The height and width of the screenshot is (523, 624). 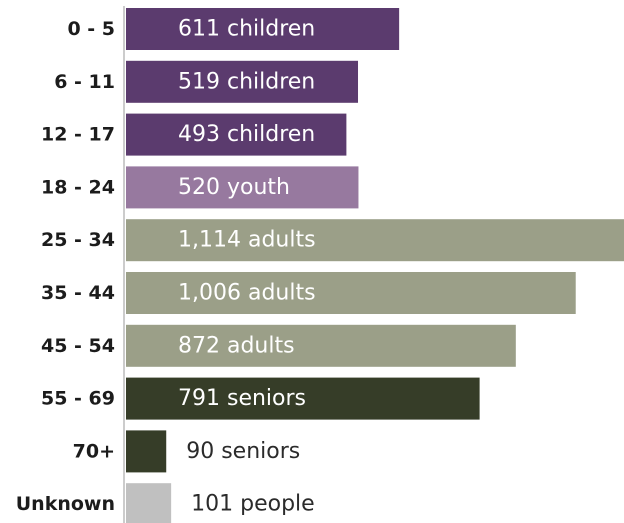 What do you see at coordinates (247, 293) in the screenshot?
I see `bar-value-label: 1,006 adults` at bounding box center [247, 293].